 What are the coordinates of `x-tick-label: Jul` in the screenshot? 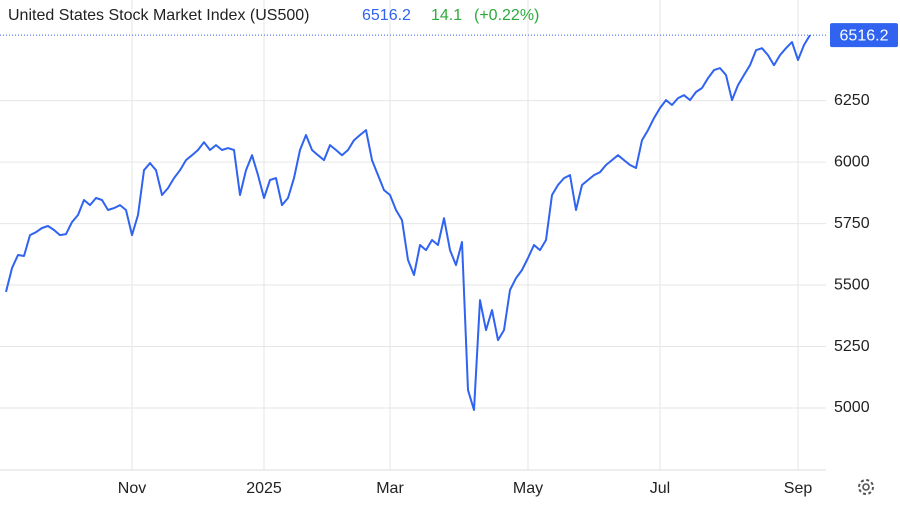 It's located at (660, 488).